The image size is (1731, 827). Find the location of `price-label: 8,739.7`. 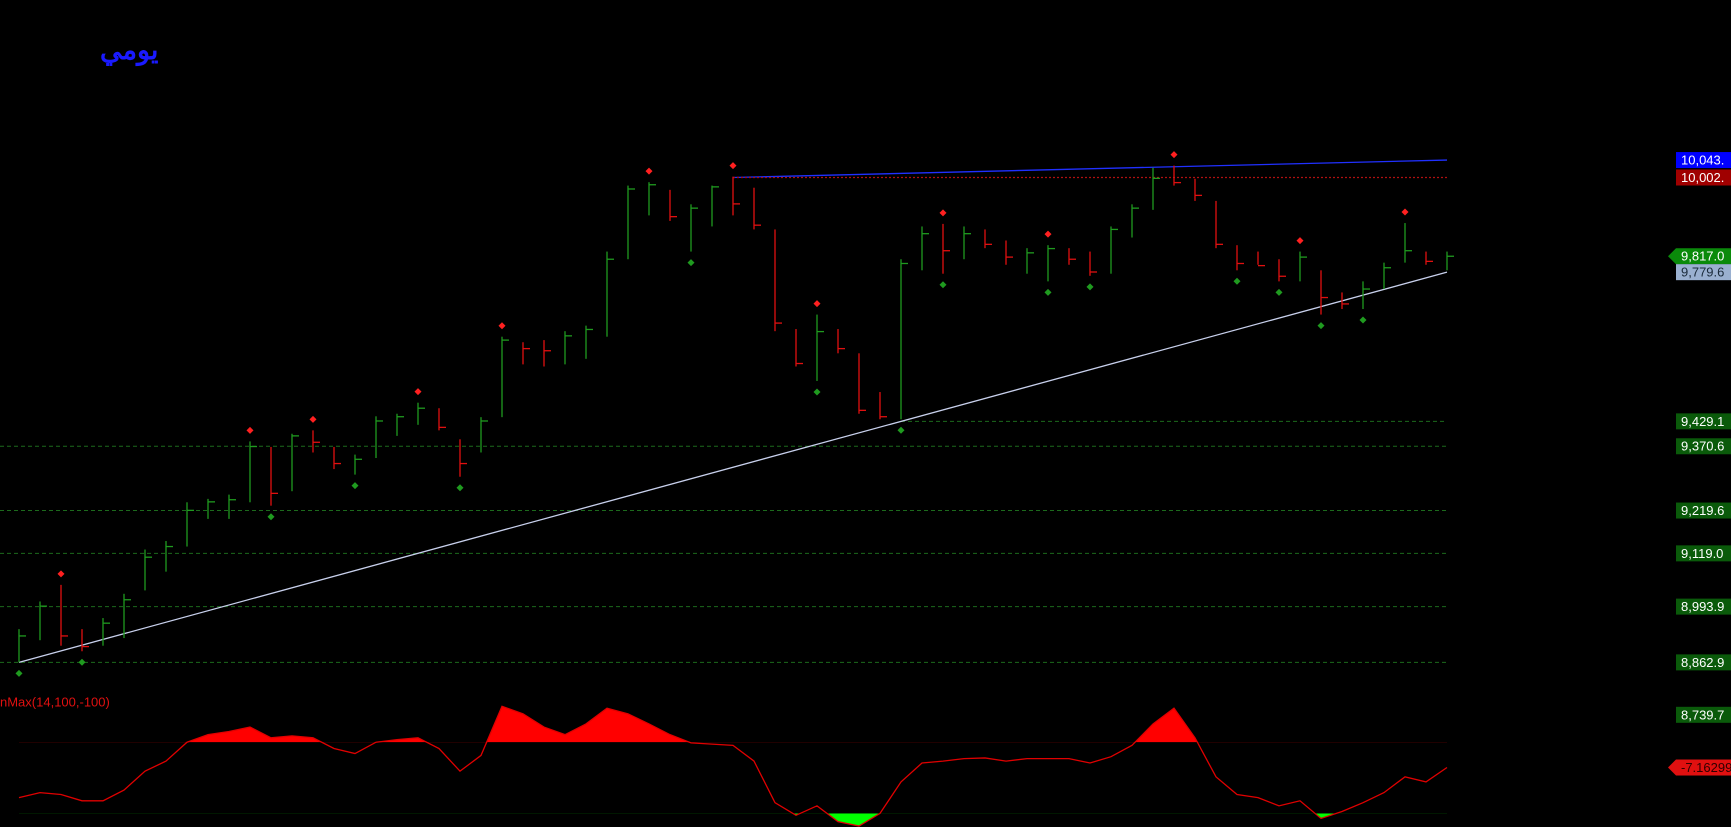

price-label: 8,739.7 is located at coordinates (1702, 714).